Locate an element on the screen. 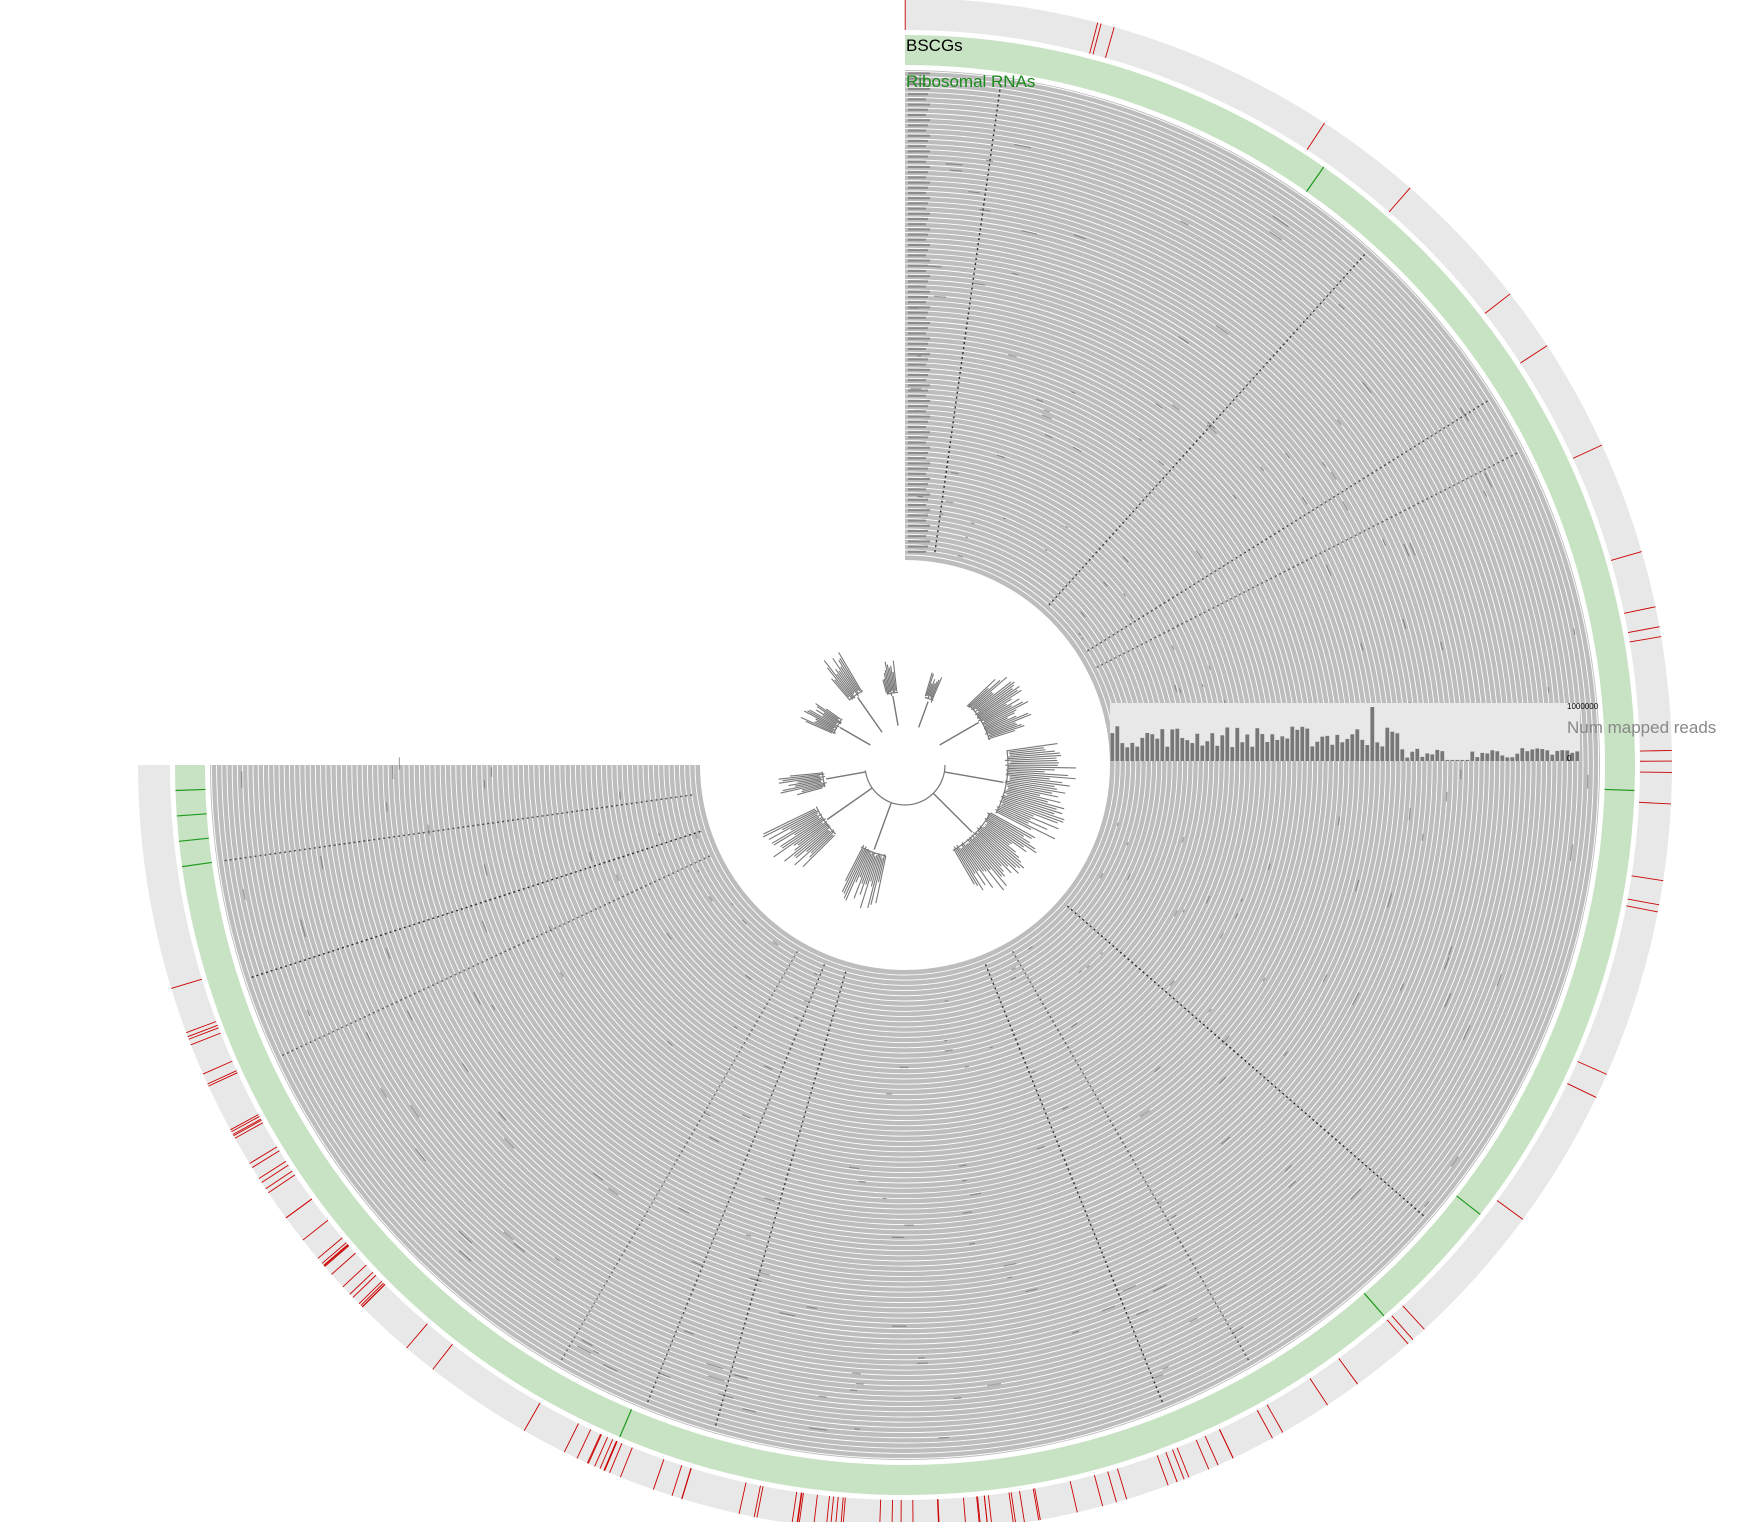 Image resolution: width=1738 pixels, height=1522 pixels. ribosomal-rna-layer-label: Ribosomal RNAs is located at coordinates (971, 81).